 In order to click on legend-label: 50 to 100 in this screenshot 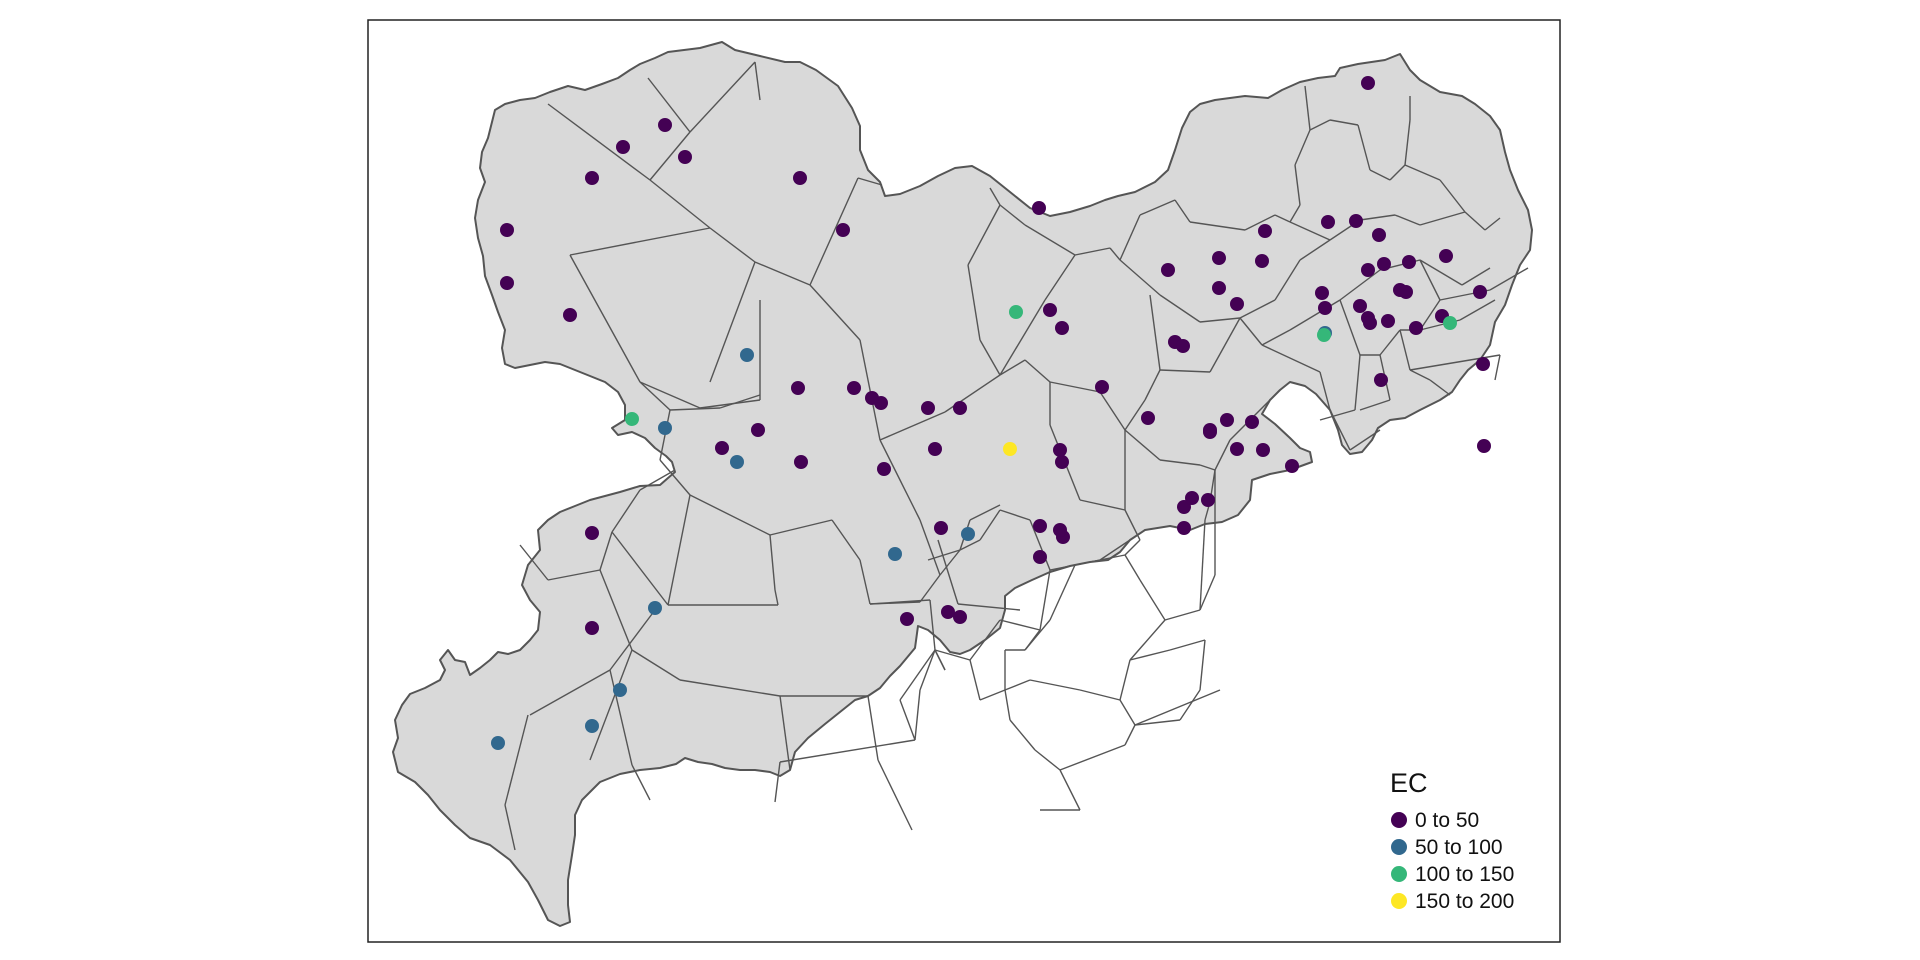, I will do `click(1459, 847)`.